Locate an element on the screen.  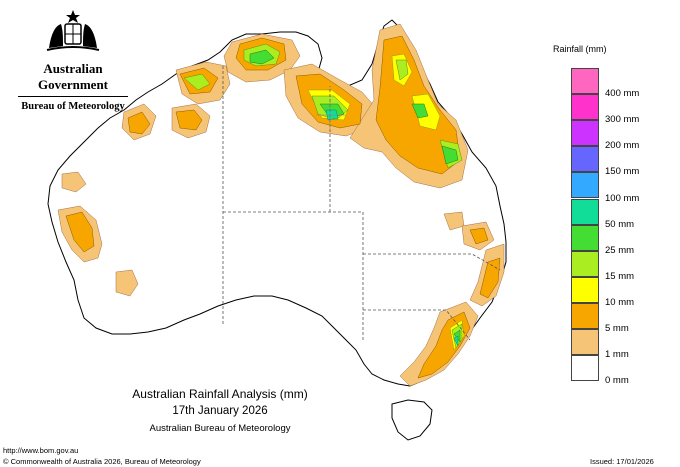
map-source: Australian Bureau of Meteorology is located at coordinates (220, 428).